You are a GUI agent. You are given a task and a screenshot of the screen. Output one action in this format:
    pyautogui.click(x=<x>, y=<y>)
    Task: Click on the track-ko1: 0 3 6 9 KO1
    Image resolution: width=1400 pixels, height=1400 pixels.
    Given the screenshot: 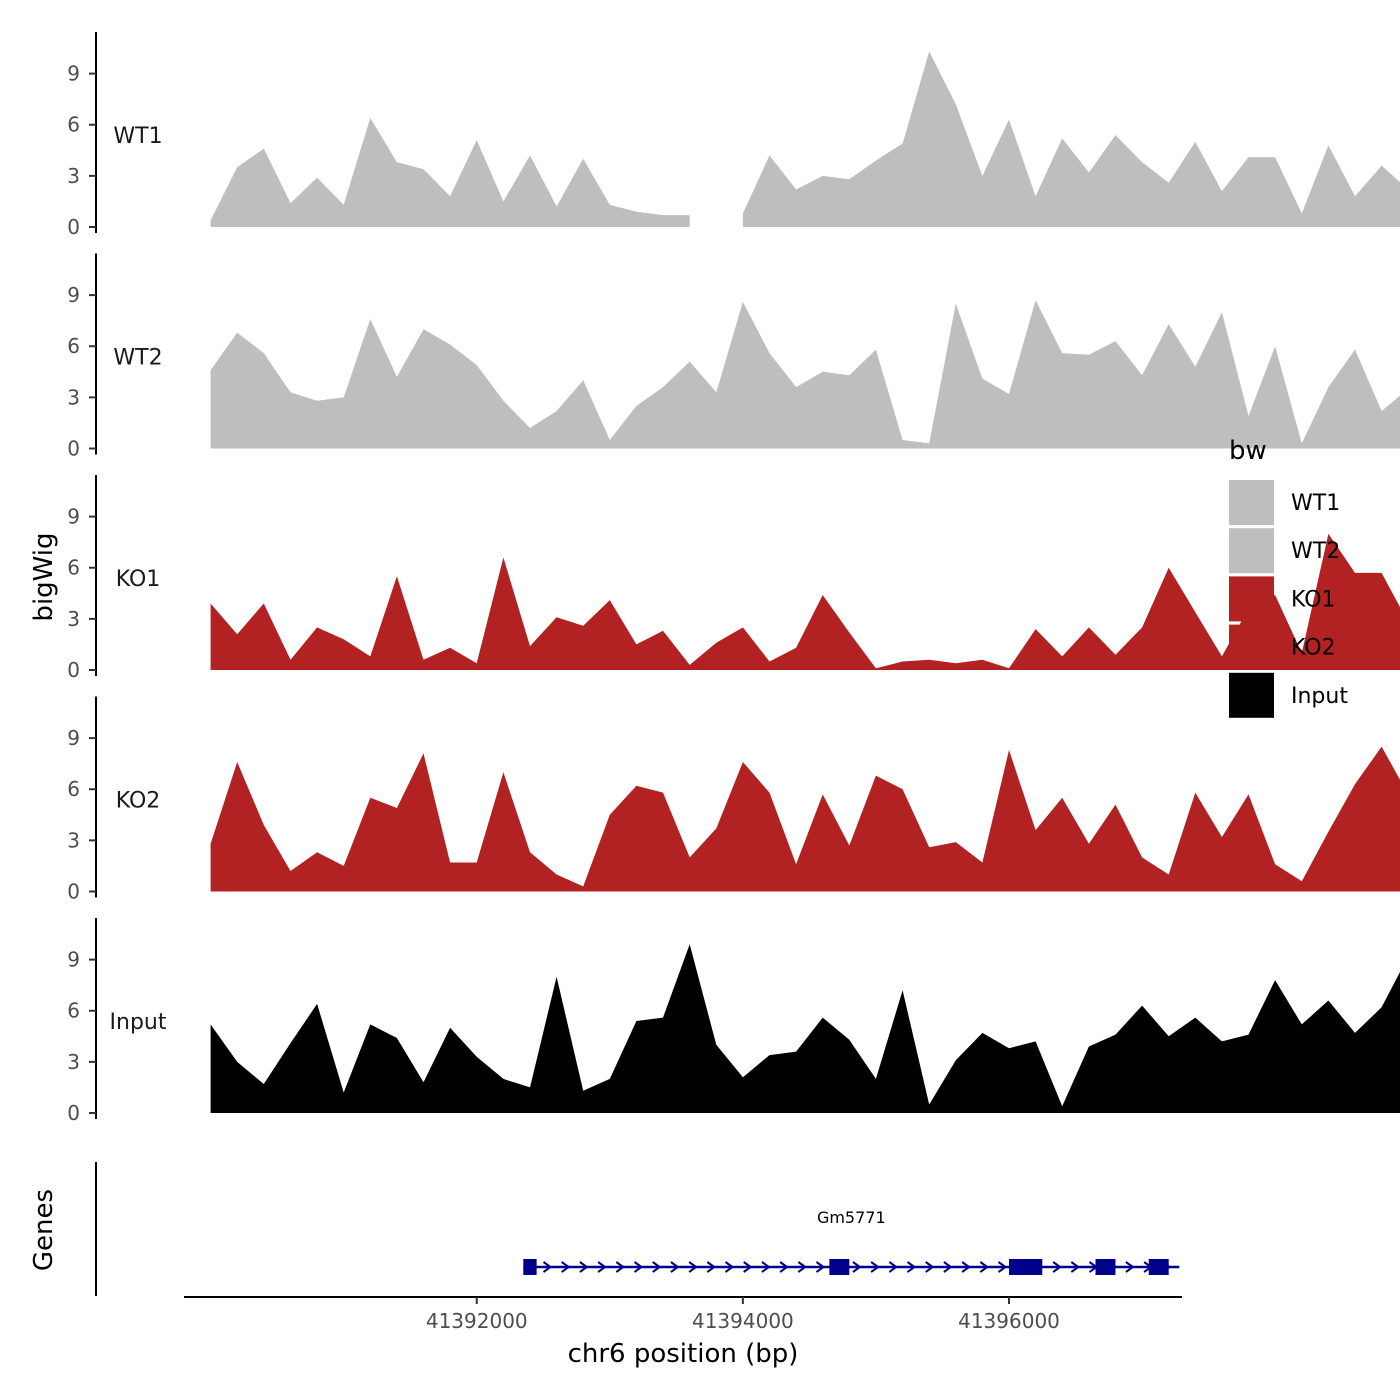 What is the action you would take?
    pyautogui.click(x=733, y=578)
    